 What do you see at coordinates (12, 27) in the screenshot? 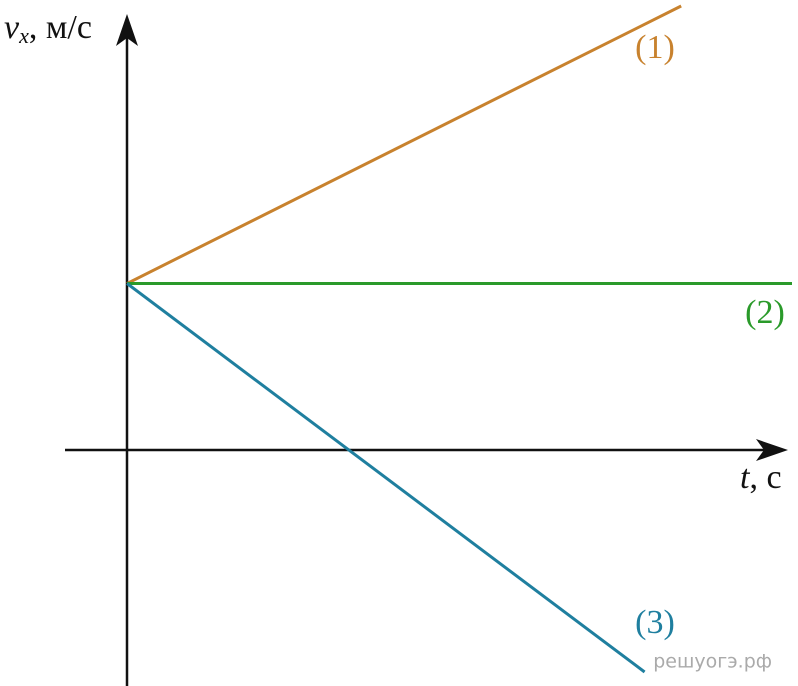
I see `y-symbol: v` at bounding box center [12, 27].